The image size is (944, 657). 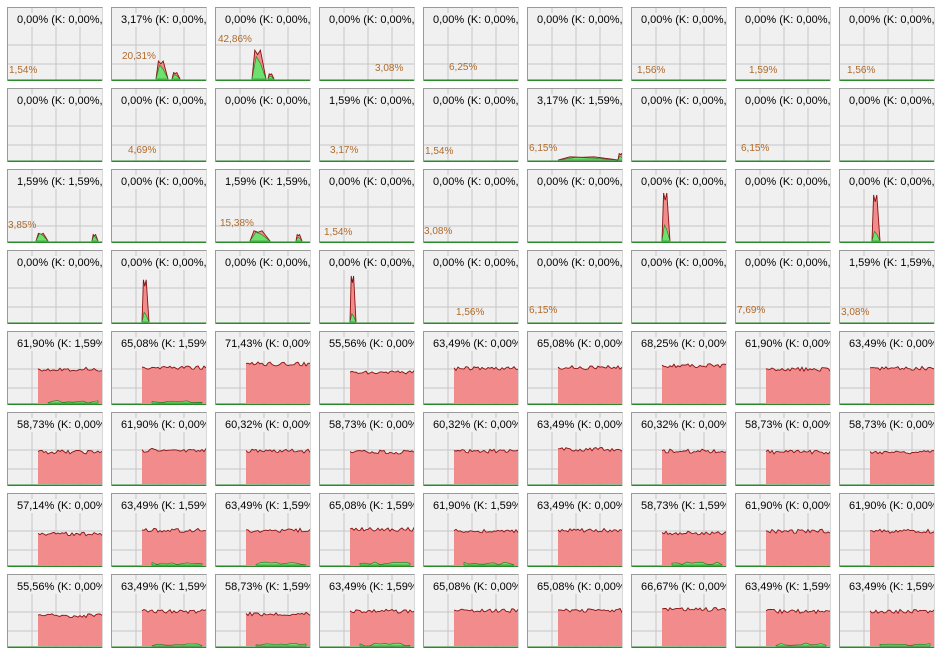 What do you see at coordinates (679, 611) in the screenshot?
I see `cpu-graph-cell: 66,67% (K: 0,00%,` at bounding box center [679, 611].